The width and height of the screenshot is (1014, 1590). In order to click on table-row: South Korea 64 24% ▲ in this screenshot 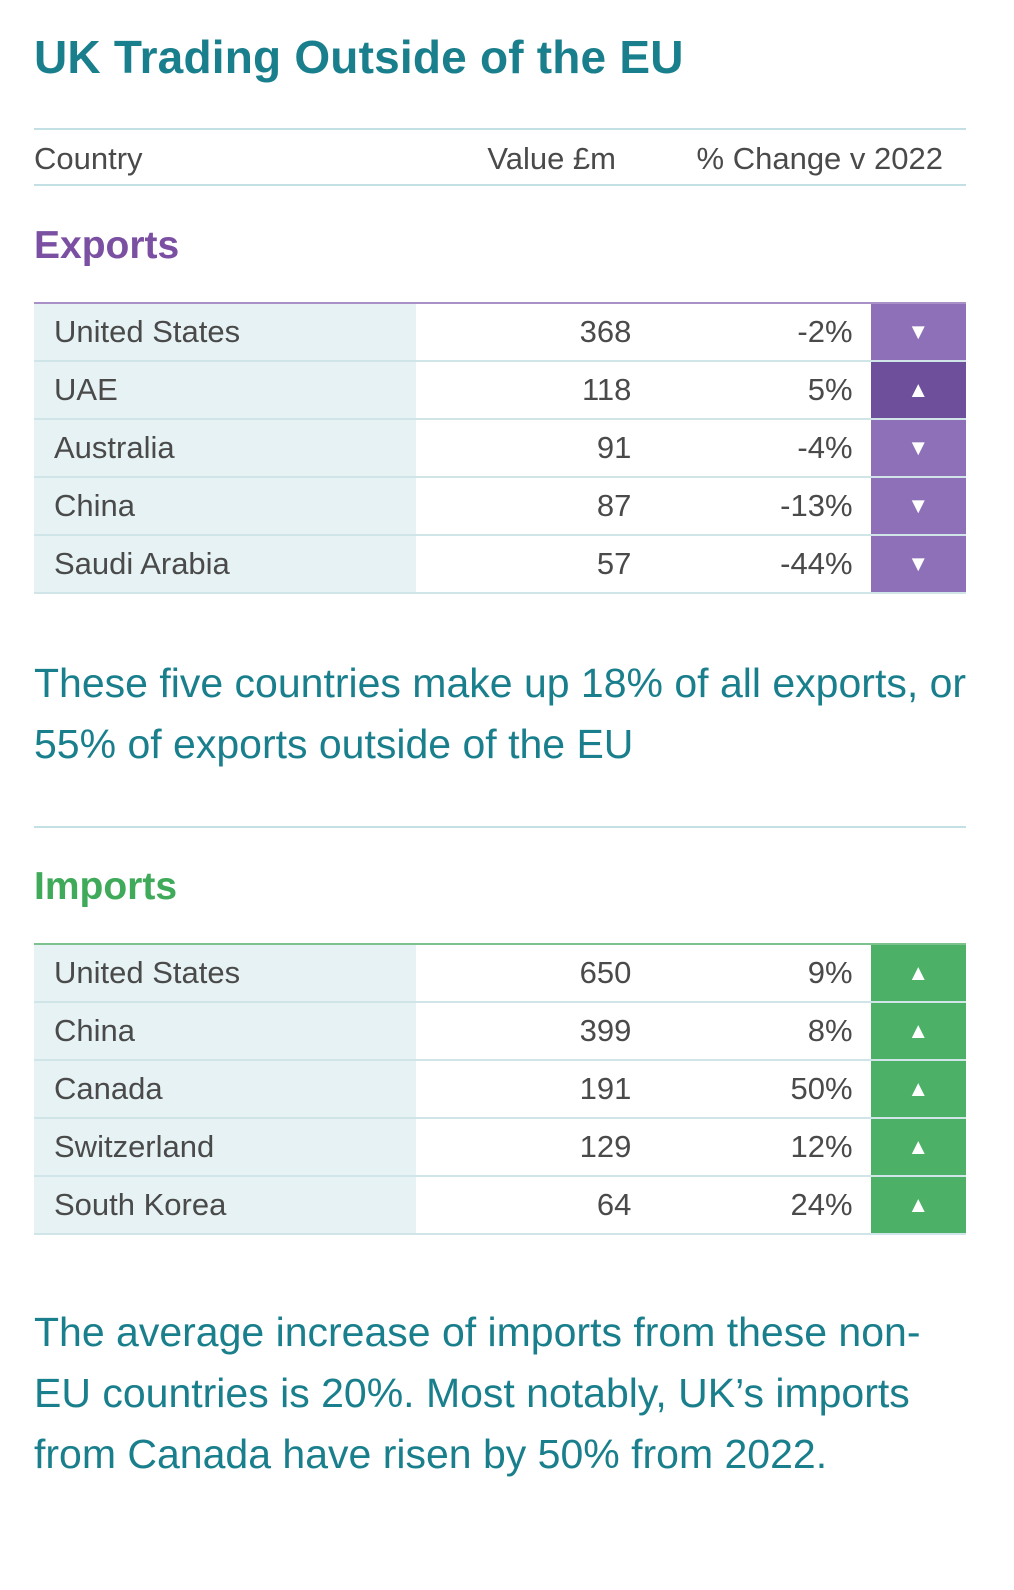, I will do `click(500, 1205)`.